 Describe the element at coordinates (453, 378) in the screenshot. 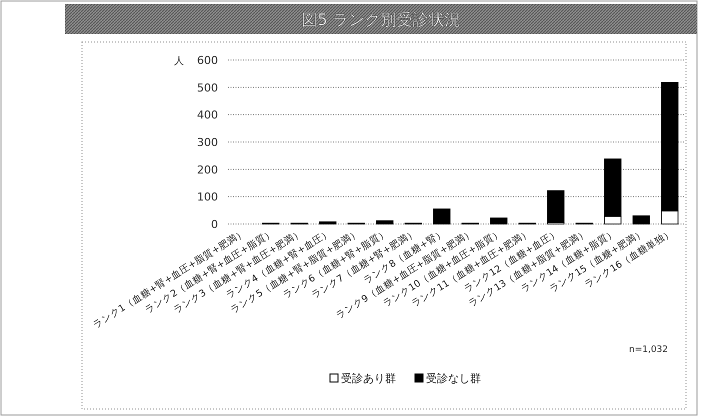

I see `legend-label: 受診なし群` at that location.